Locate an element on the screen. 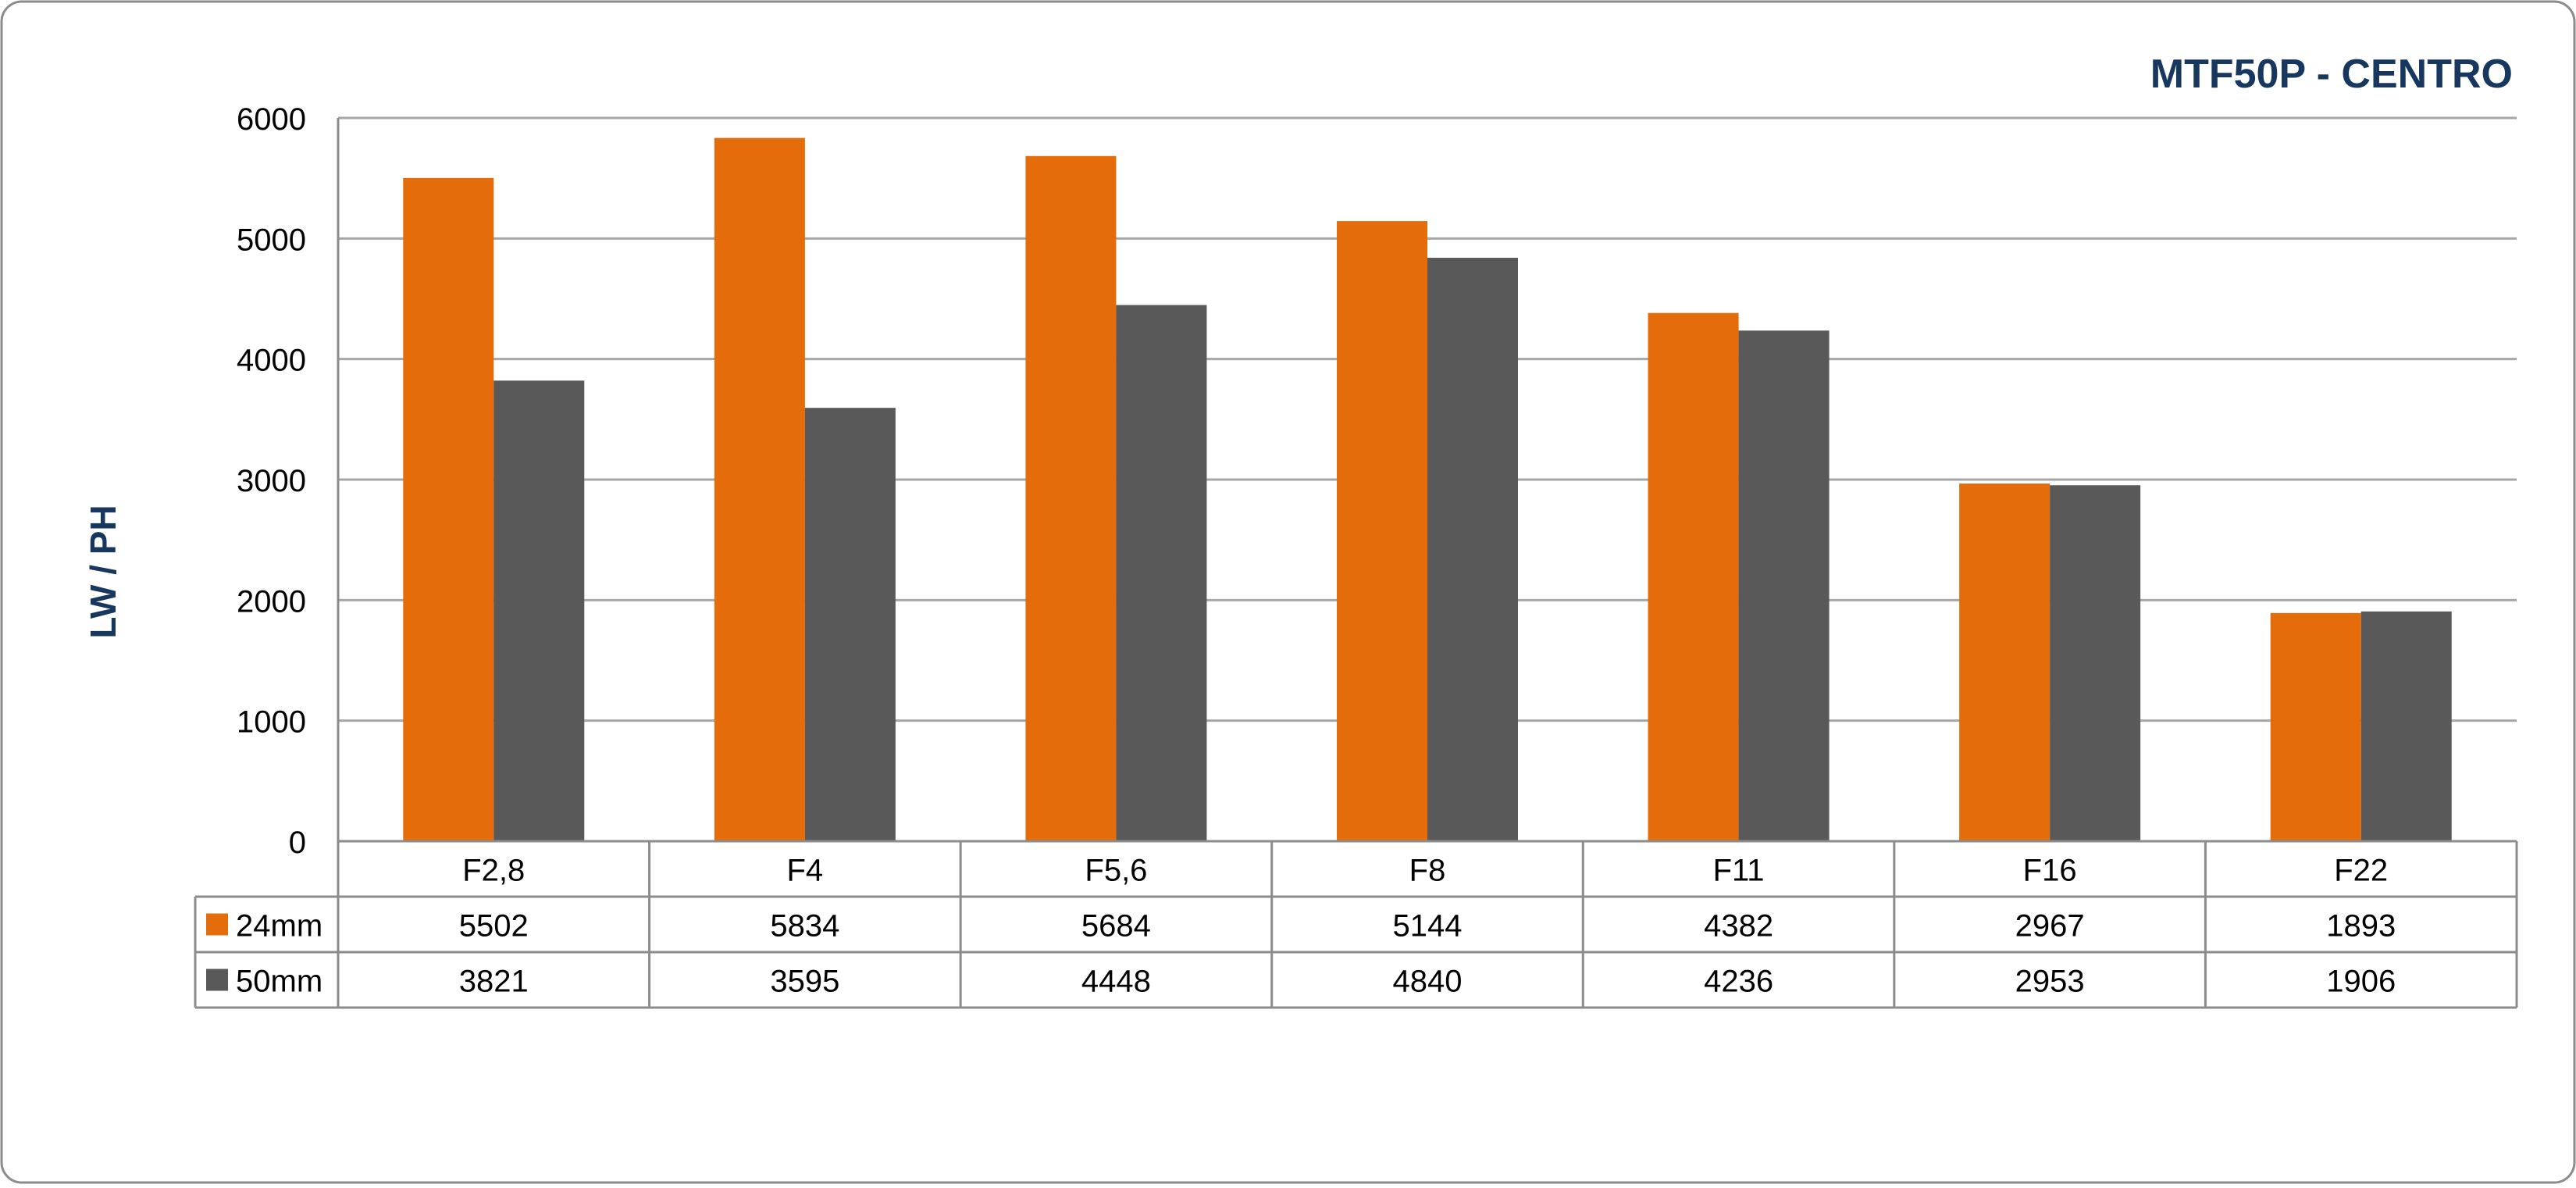 The height and width of the screenshot is (1188, 2576). x-tick-label: F4 is located at coordinates (805, 871).